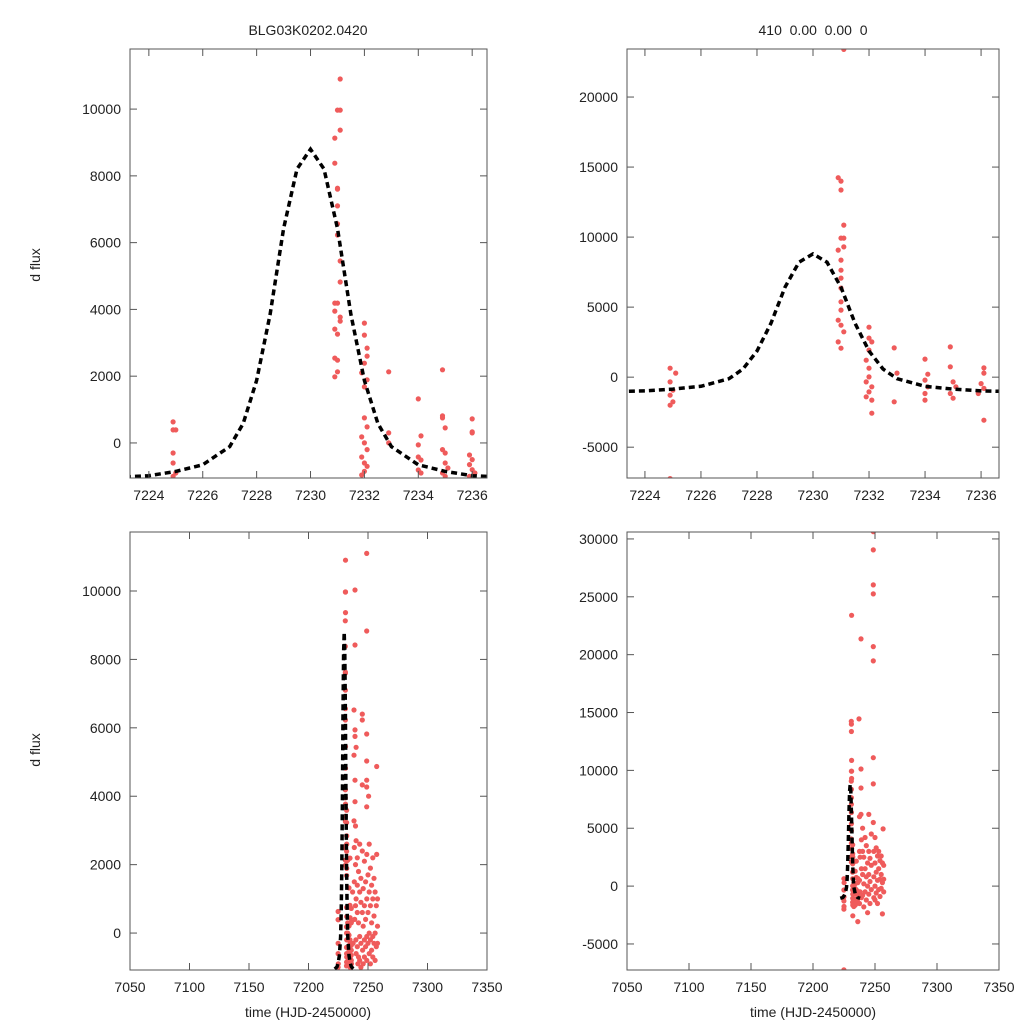 This screenshot has width=1024, height=1029. What do you see at coordinates (427, 987) in the screenshot?
I see `x-tick-label: 7300` at bounding box center [427, 987].